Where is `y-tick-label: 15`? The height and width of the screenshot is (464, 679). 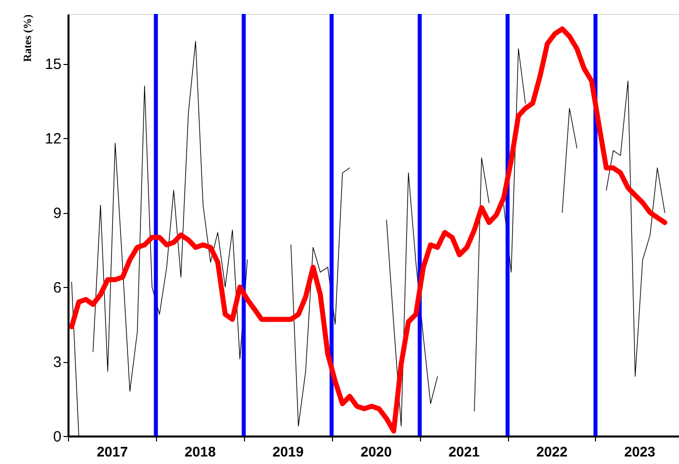
y-tick-label: 15 is located at coordinates (53, 65).